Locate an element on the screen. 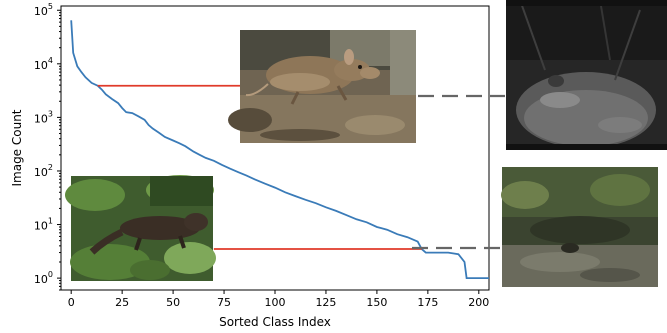  tail-class-photo is located at coordinates (140, 228).